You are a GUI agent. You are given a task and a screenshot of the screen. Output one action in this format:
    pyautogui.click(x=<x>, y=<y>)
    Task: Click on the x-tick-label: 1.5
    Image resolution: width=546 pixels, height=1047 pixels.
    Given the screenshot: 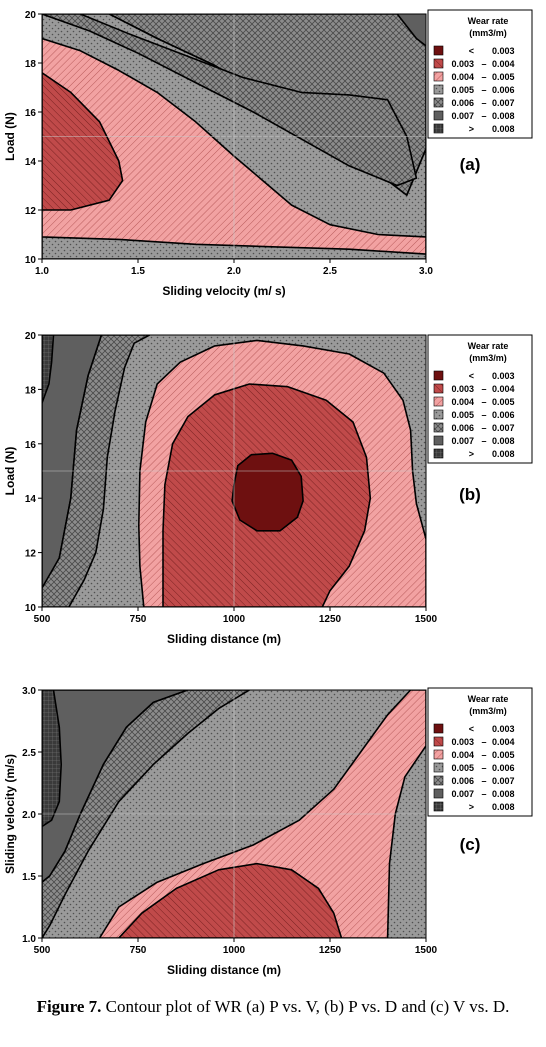 What is the action you would take?
    pyautogui.click(x=138, y=271)
    